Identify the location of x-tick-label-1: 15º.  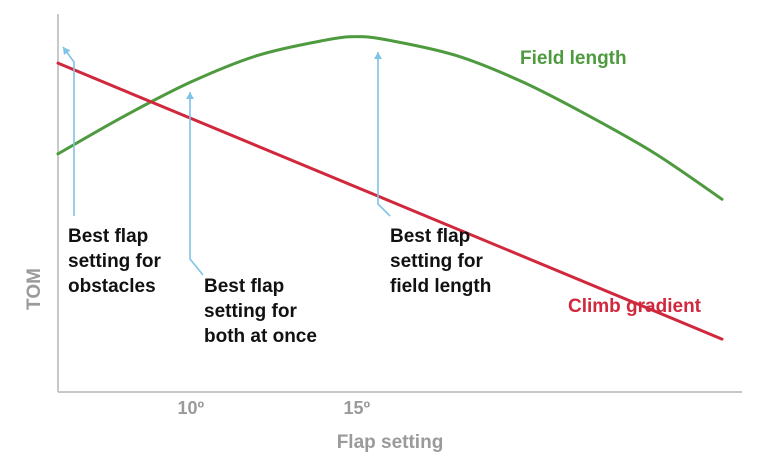
(356, 408).